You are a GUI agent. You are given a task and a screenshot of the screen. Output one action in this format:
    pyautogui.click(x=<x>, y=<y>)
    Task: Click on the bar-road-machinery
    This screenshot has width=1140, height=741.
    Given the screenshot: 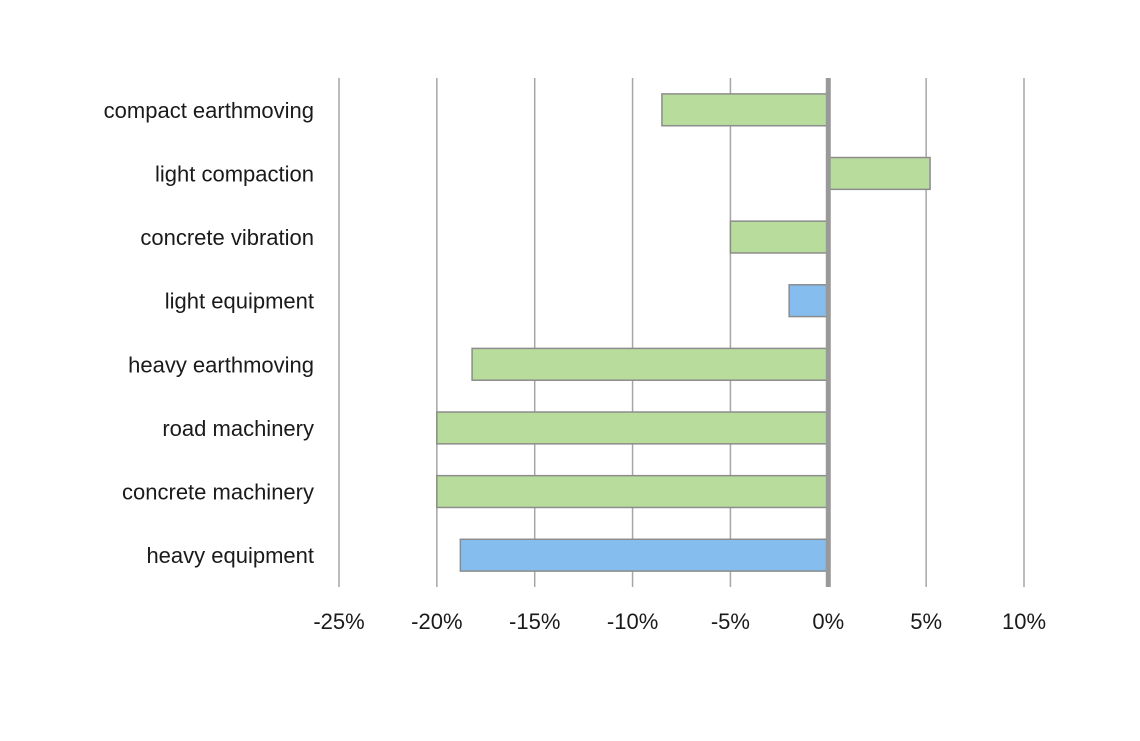 What is the action you would take?
    pyautogui.click(x=633, y=428)
    